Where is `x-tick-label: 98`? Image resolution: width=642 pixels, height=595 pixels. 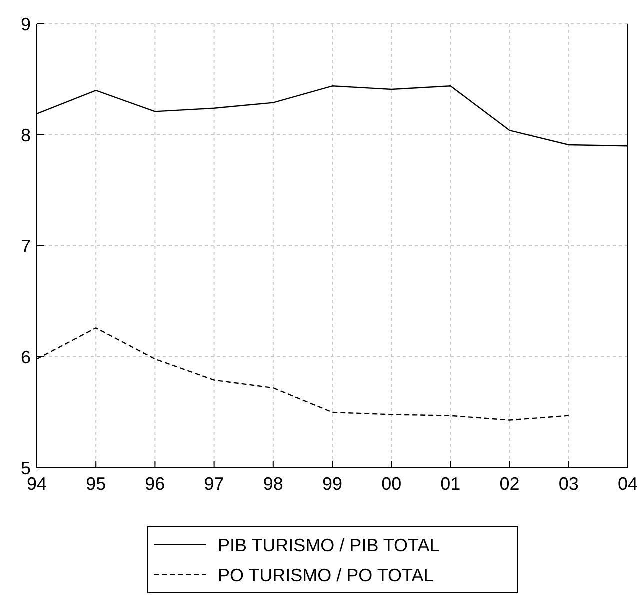
x-tick-label: 98 is located at coordinates (273, 484).